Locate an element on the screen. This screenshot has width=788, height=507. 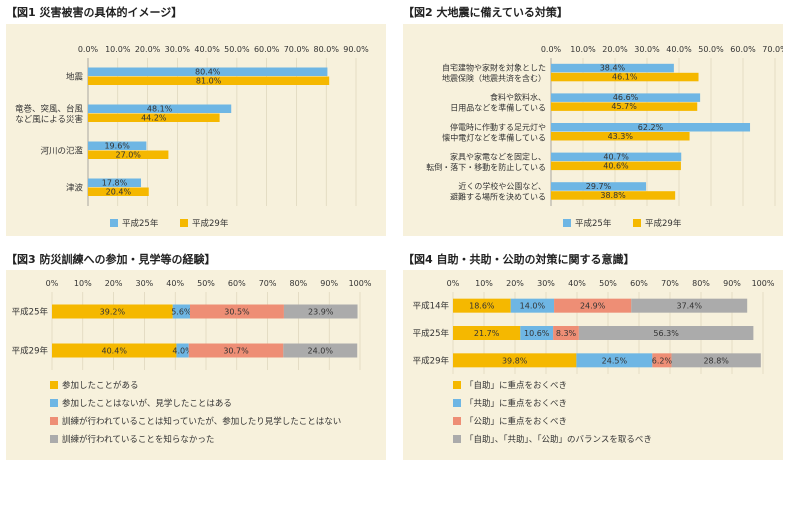
data-label: 40.7% is located at coordinates (616, 156).